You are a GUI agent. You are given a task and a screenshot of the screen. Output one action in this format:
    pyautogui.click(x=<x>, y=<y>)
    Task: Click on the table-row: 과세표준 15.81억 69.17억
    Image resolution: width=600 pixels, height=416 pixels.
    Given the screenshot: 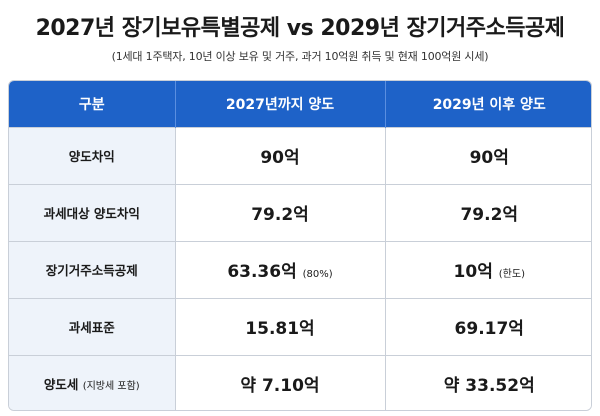 What is the action you would take?
    pyautogui.click(x=300, y=326)
    